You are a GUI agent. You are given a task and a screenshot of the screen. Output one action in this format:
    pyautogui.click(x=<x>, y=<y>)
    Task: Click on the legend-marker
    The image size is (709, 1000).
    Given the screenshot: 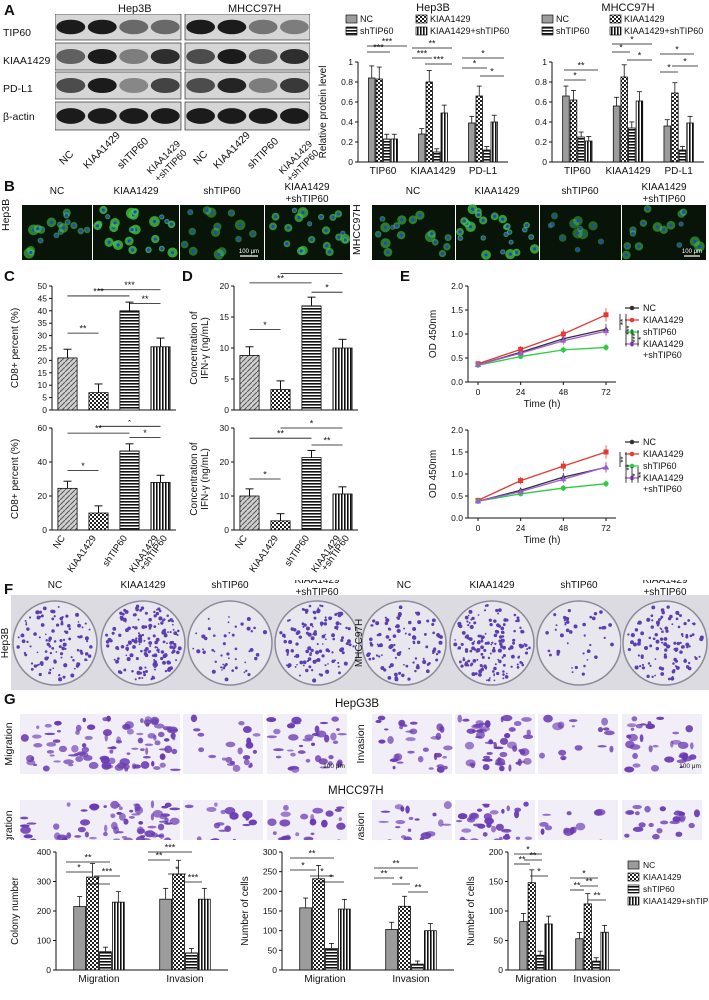 What is the action you would take?
    pyautogui.click(x=632, y=442)
    